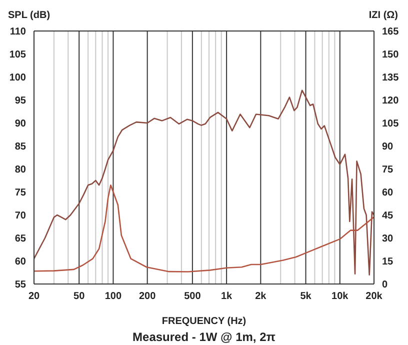 The image size is (408, 345). I want to click on y-tick-label: 85, so click(20, 147).